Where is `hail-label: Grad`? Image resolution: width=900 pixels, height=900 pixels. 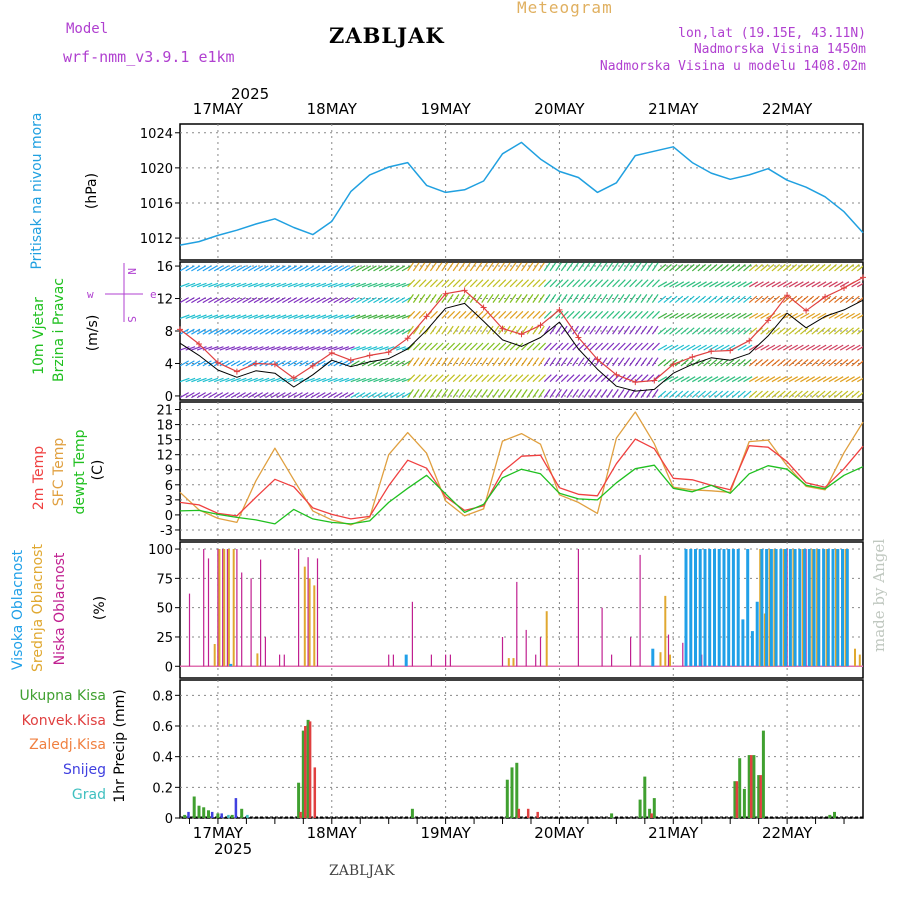 hail-label: Grad is located at coordinates (89, 795).